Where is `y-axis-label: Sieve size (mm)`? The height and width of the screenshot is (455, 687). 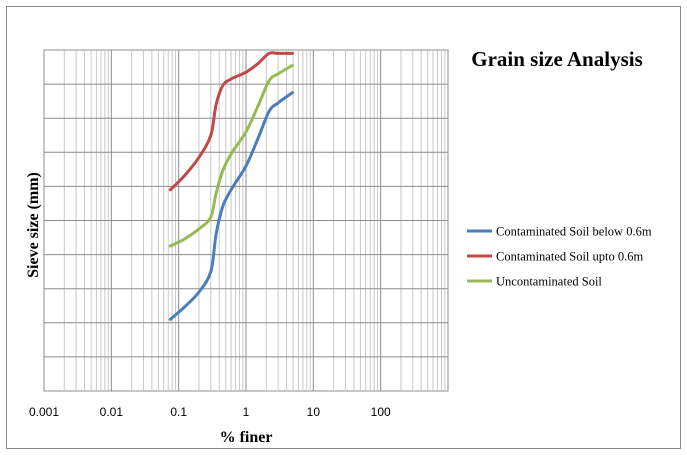
y-axis-label: Sieve size (mm) is located at coordinates (33, 225).